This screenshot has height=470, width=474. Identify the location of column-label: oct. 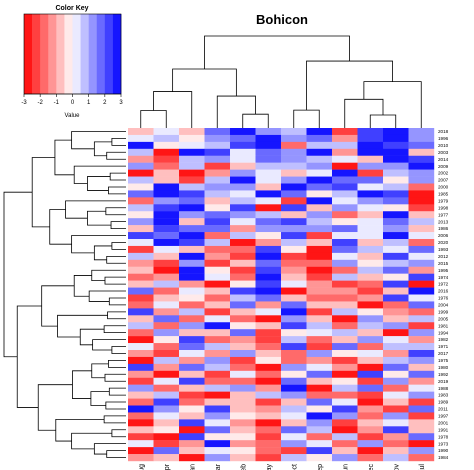
(294, 467).